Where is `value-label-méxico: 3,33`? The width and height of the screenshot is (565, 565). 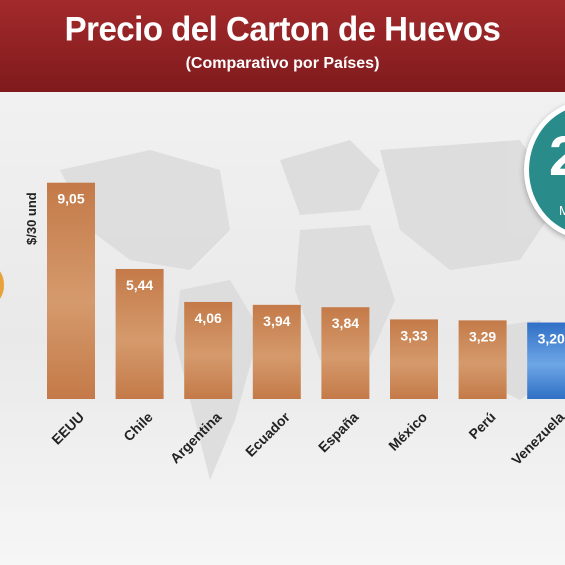
value-label-méxico: 3,33 is located at coordinates (413, 335).